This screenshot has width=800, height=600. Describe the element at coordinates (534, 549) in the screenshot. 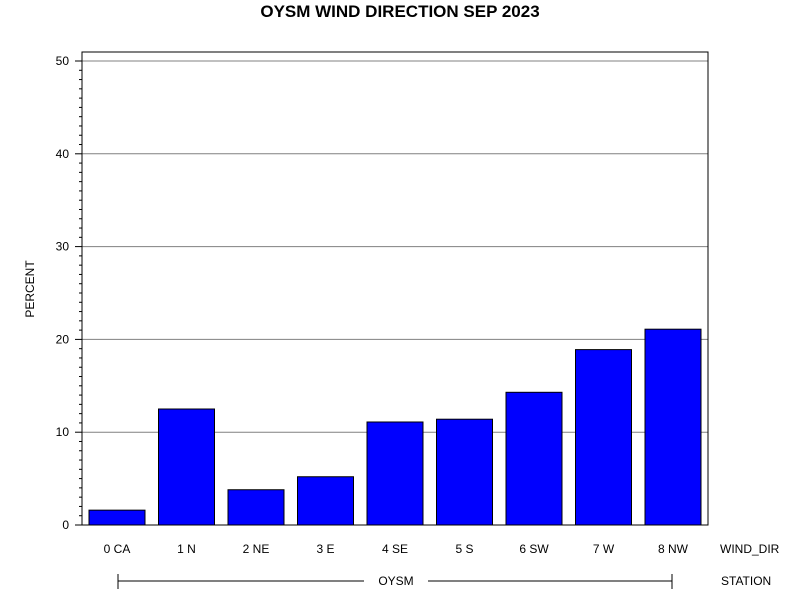

I see `x-tick-label: 6 SW` at that location.